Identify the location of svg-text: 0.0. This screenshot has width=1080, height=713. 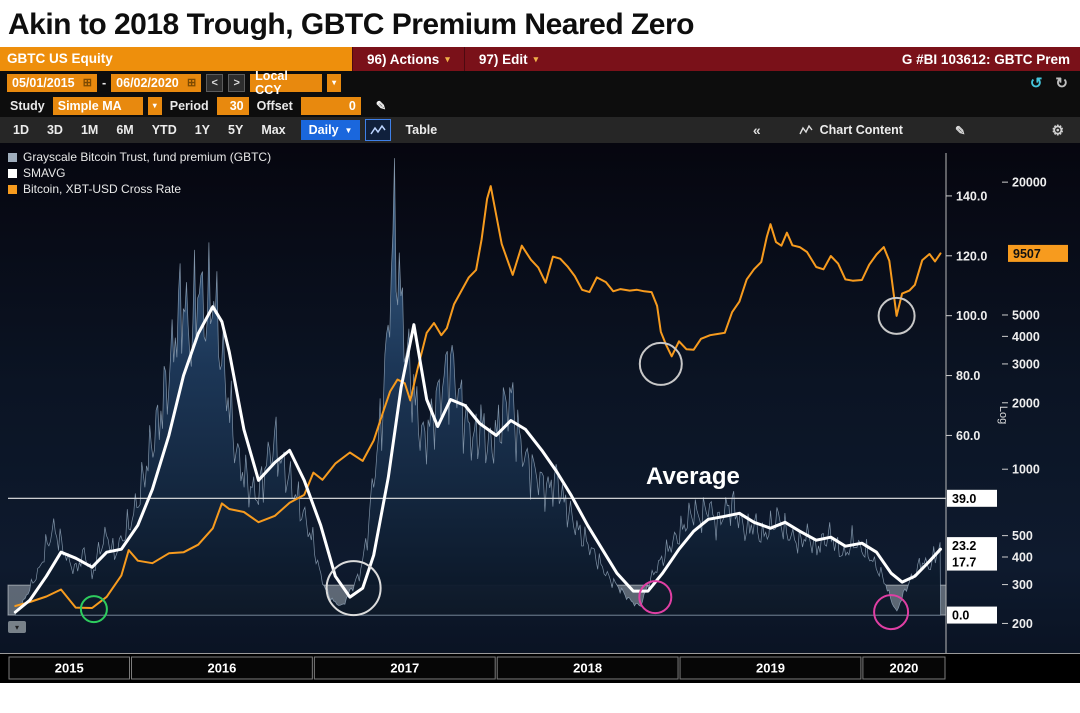
(960, 616).